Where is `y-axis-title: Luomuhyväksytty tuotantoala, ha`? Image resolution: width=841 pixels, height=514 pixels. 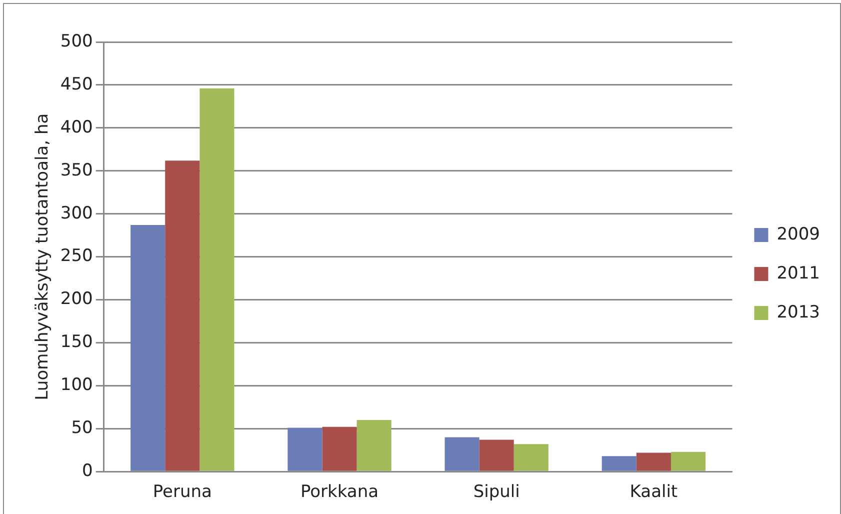 y-axis-title: Luomuhyväksytty tuotantoala, ha is located at coordinates (42, 256).